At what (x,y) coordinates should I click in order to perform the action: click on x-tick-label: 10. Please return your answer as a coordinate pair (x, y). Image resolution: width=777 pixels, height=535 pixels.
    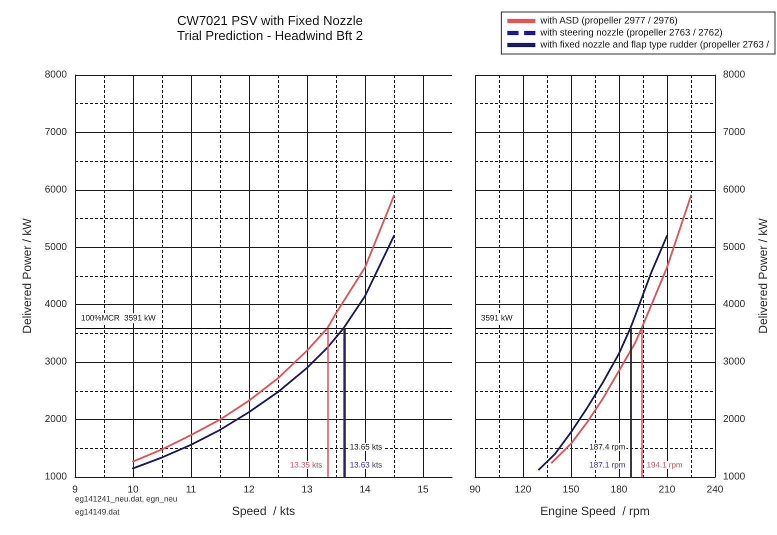
    Looking at the image, I should click on (133, 490).